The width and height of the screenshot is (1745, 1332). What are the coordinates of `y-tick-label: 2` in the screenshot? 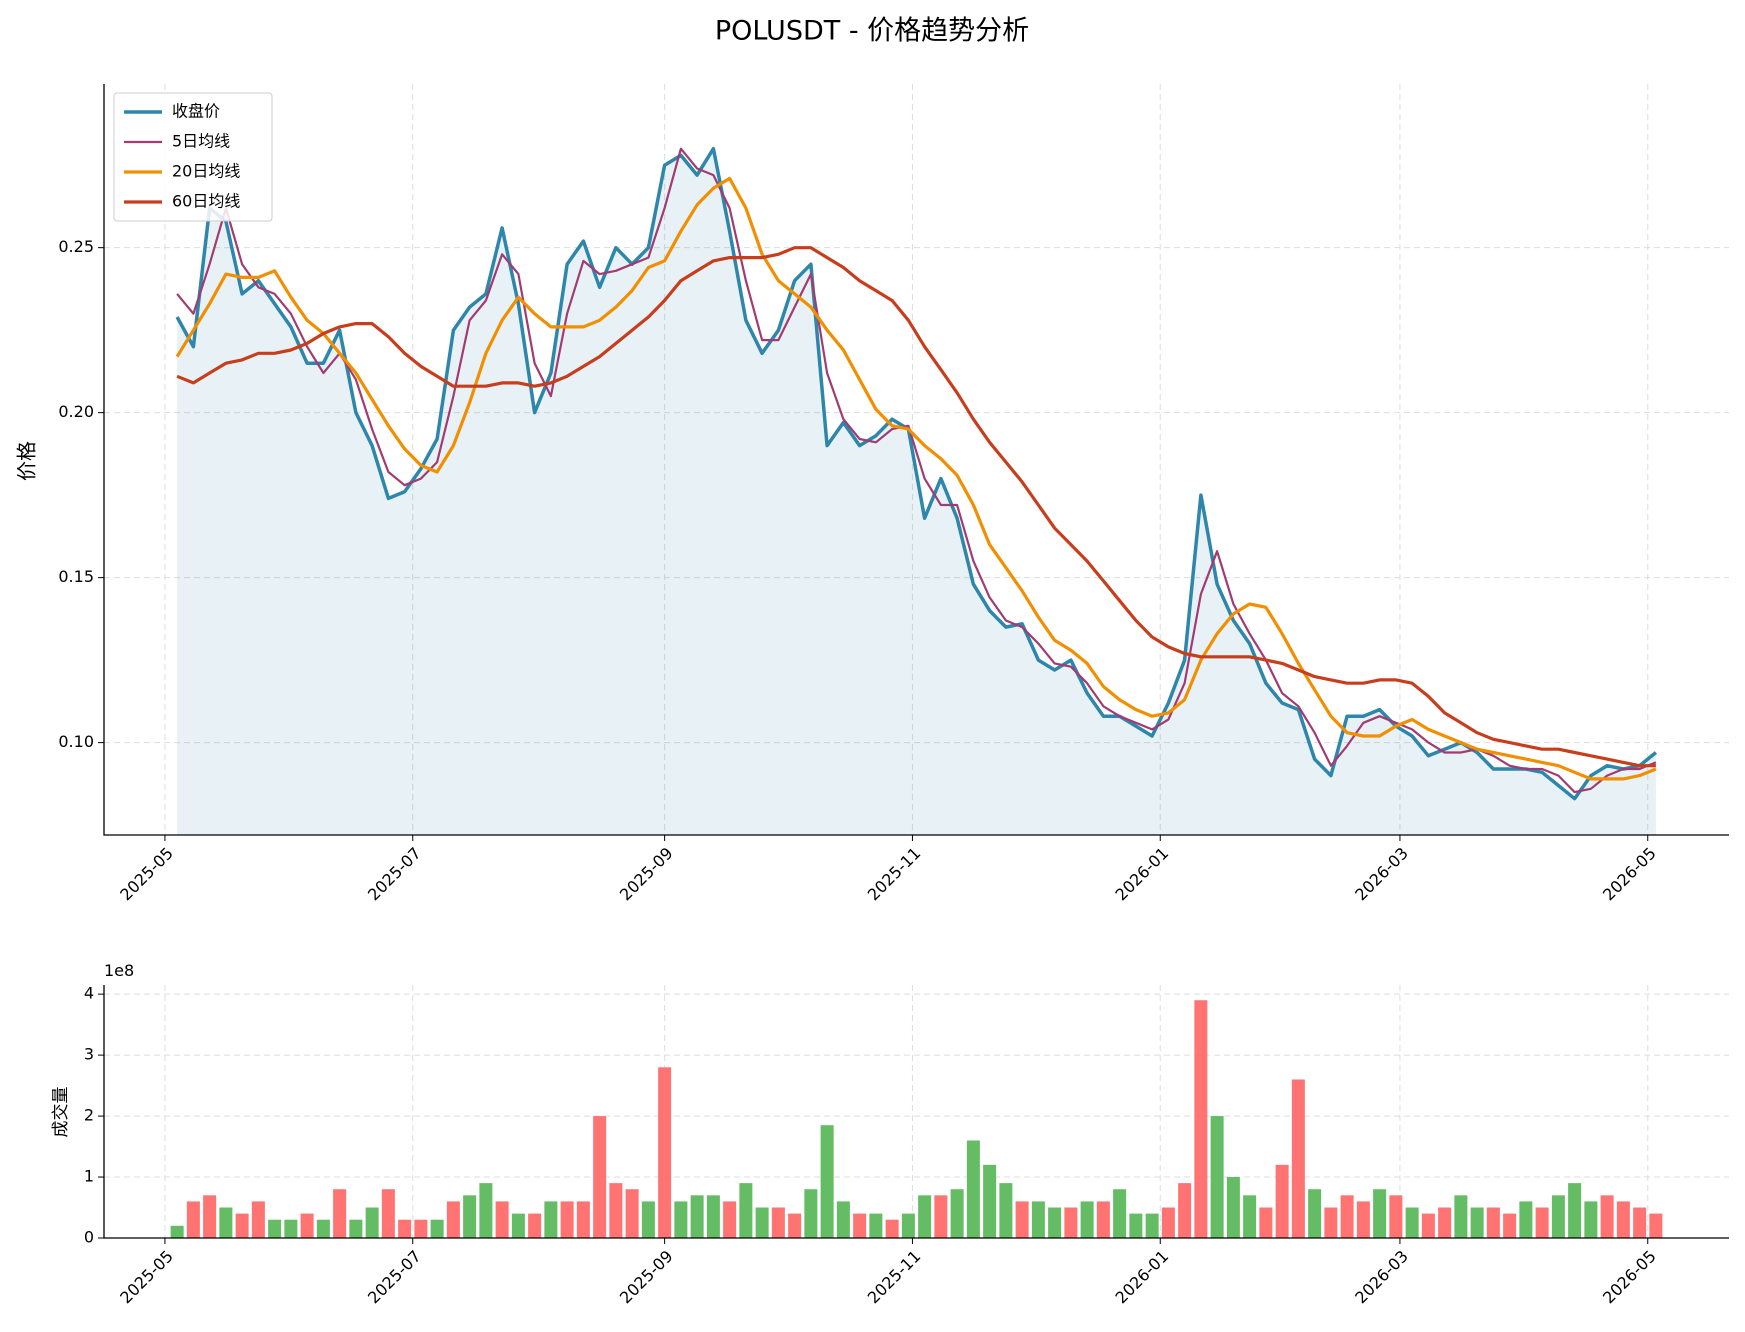 It's located at (89, 1115).